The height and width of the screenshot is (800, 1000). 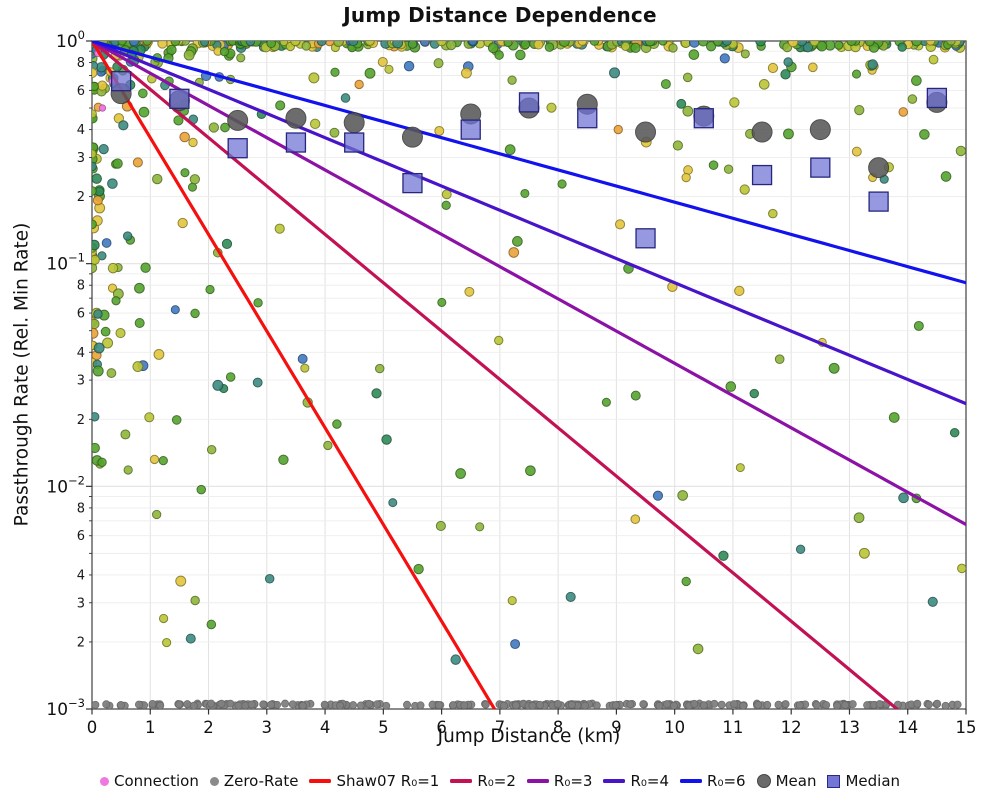 What do you see at coordinates (388, 781) in the screenshot?
I see `legend-label: Shaw07 R₀=1` at bounding box center [388, 781].